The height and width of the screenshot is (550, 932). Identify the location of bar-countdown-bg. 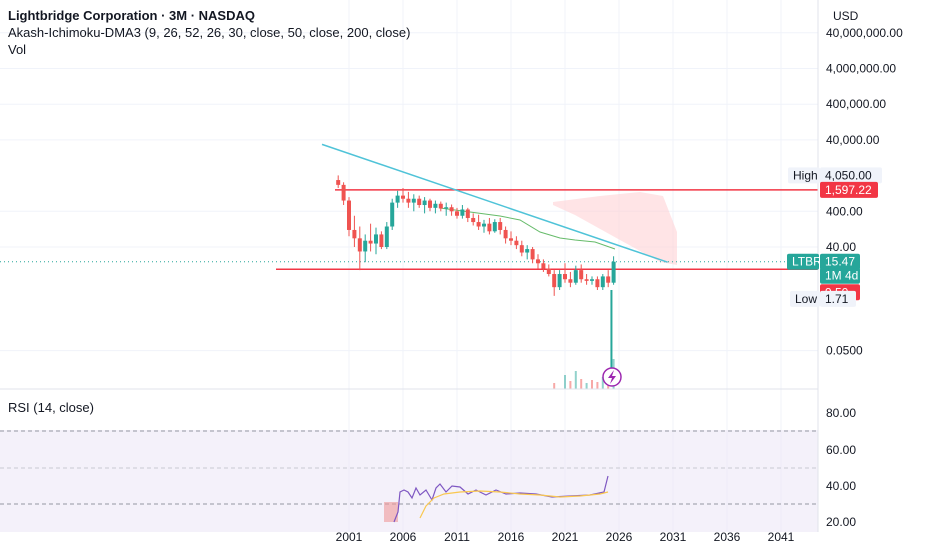
(840, 275).